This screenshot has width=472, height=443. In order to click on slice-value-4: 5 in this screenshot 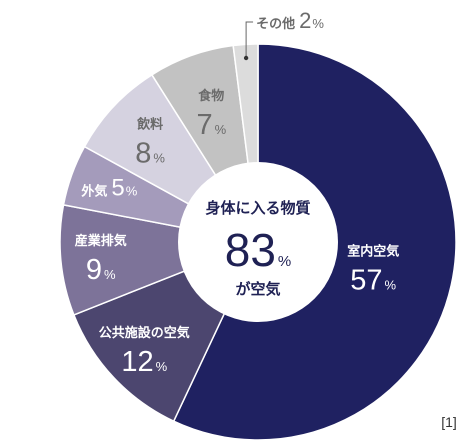, I will do `click(117, 188)`.